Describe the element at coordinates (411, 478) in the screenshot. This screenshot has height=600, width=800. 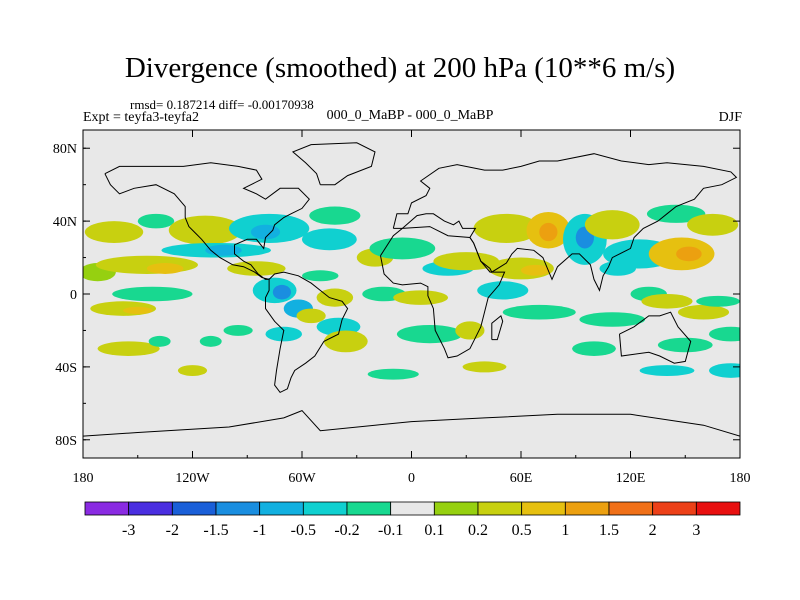
I see `x-tick-label: 0` at that location.